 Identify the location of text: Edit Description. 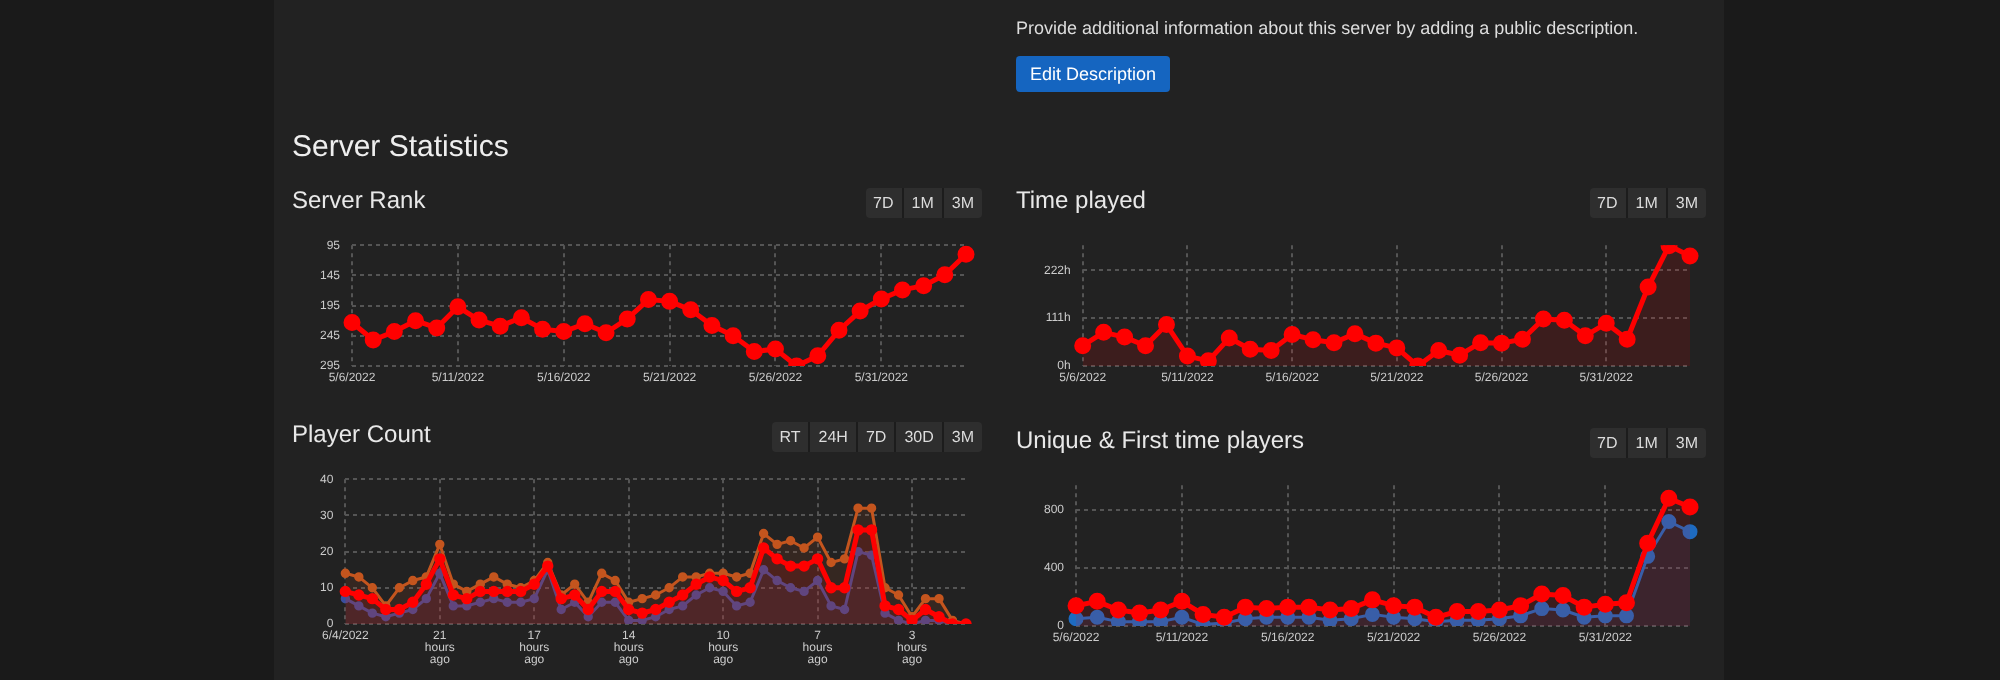
(1093, 74).